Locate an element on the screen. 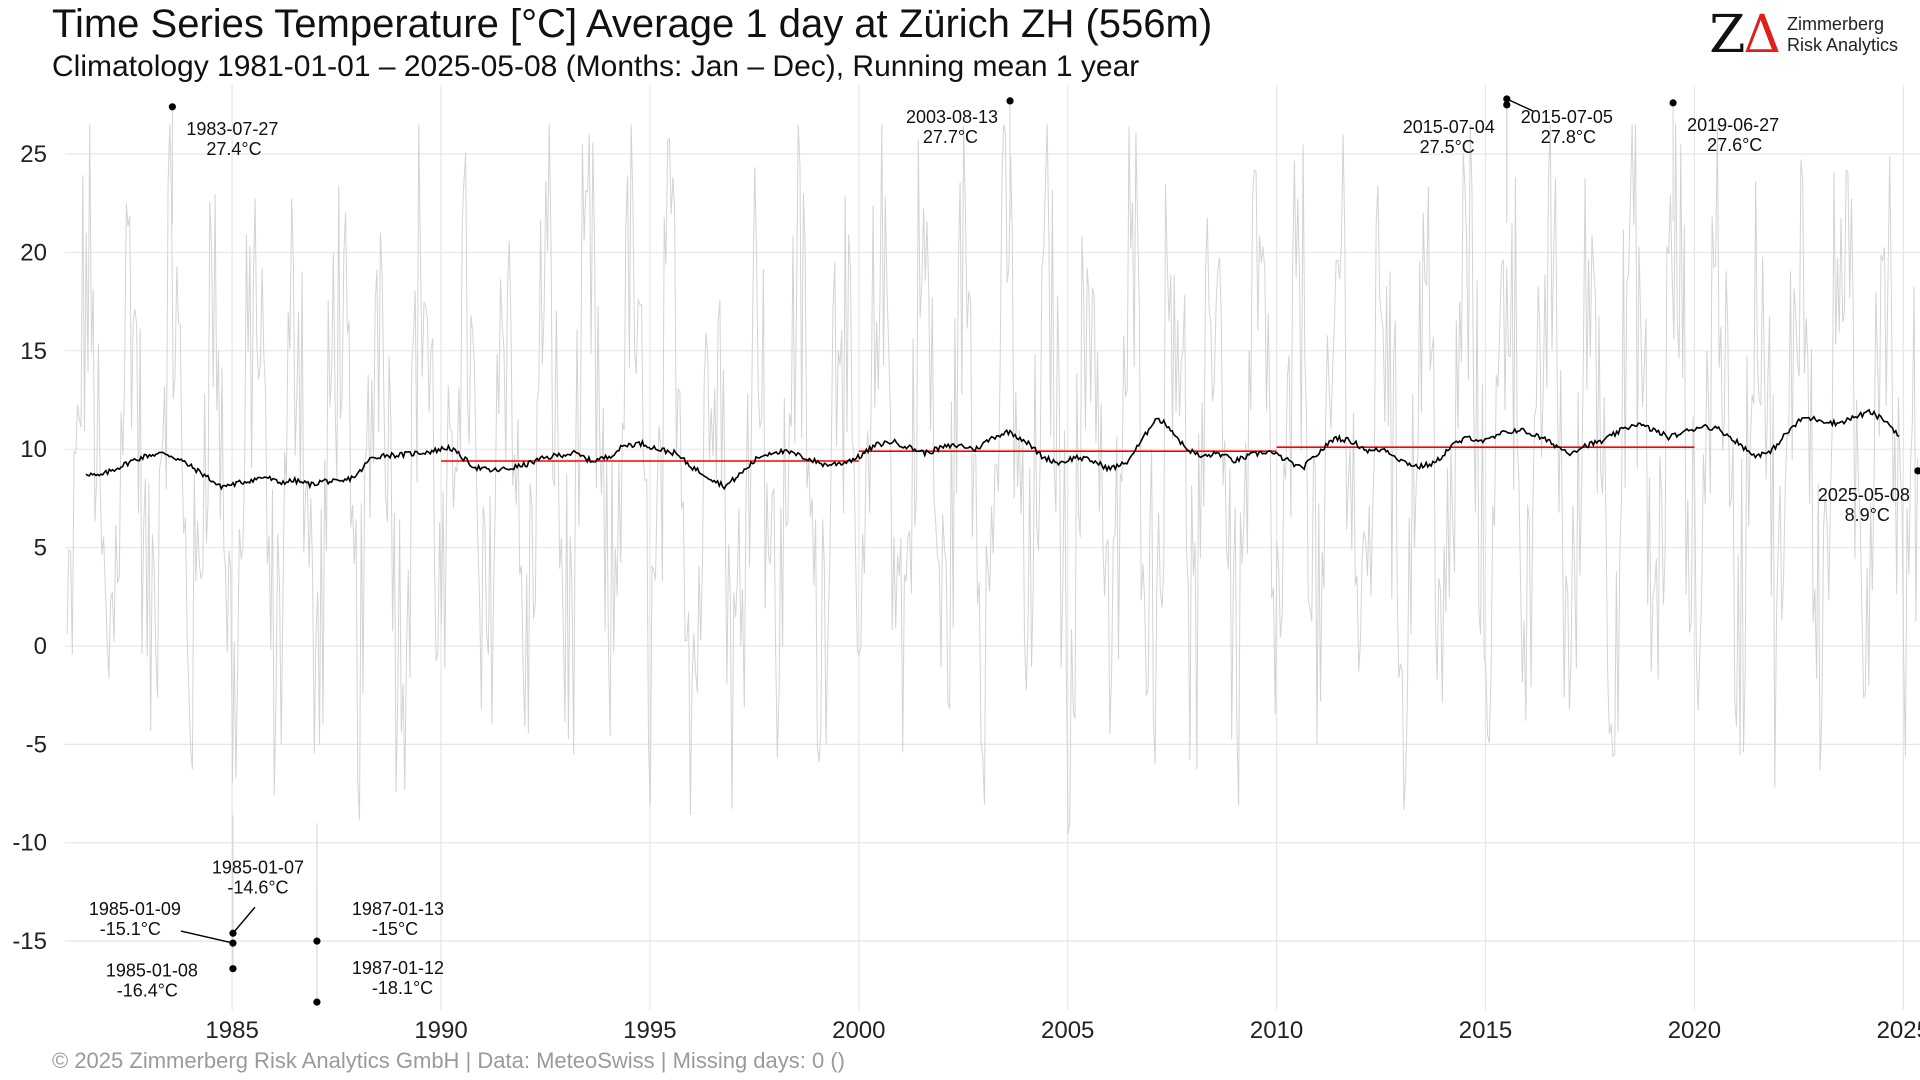 Image resolution: width=1920 pixels, height=1080 pixels. annotation-date: 2003-08-13 is located at coordinates (952, 117).